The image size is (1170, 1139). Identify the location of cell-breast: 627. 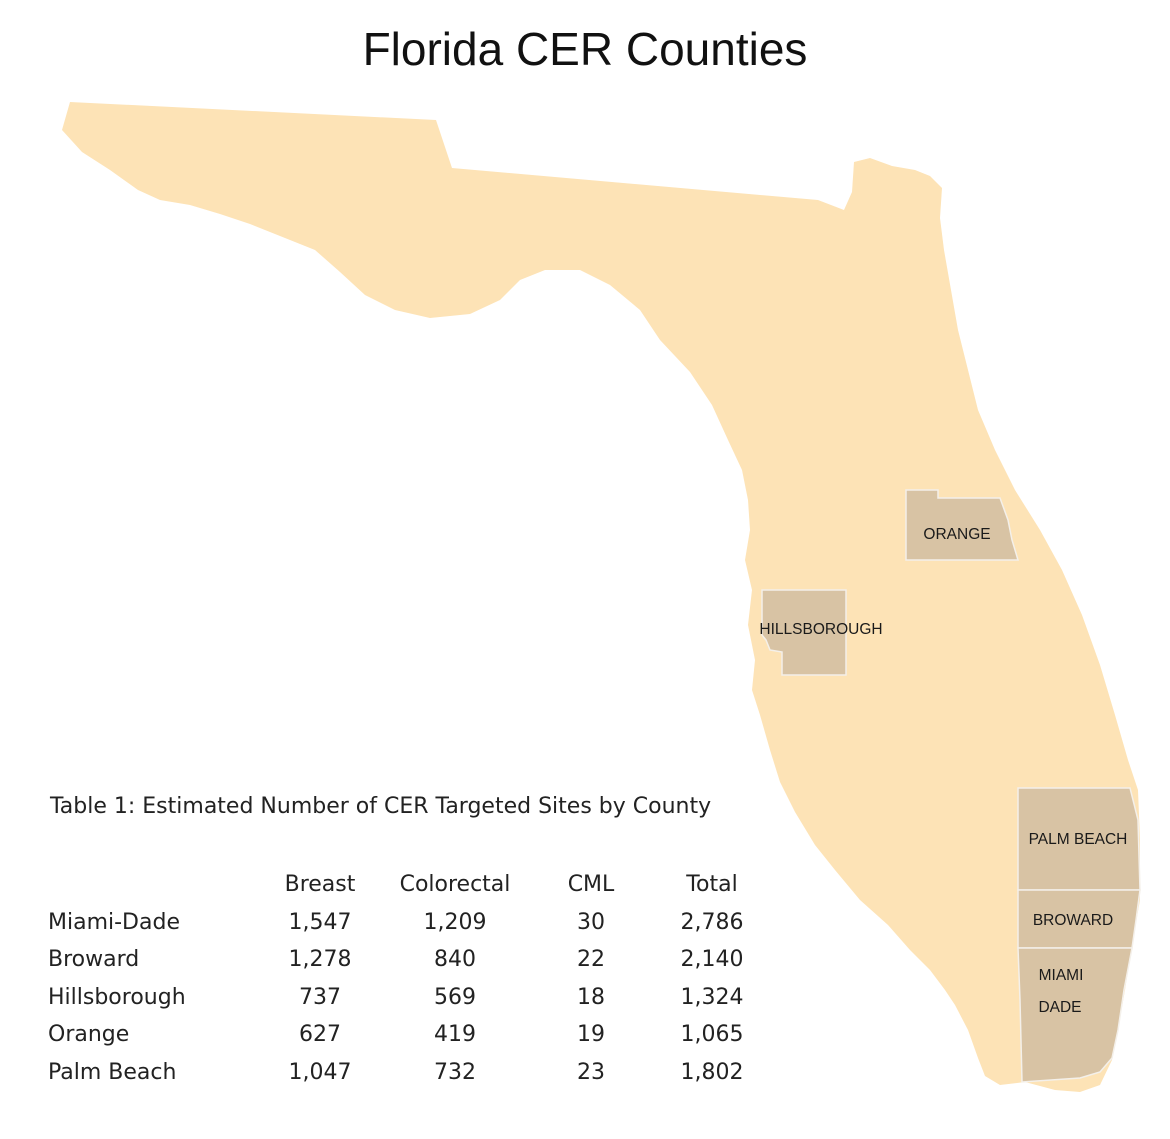
(320, 1035).